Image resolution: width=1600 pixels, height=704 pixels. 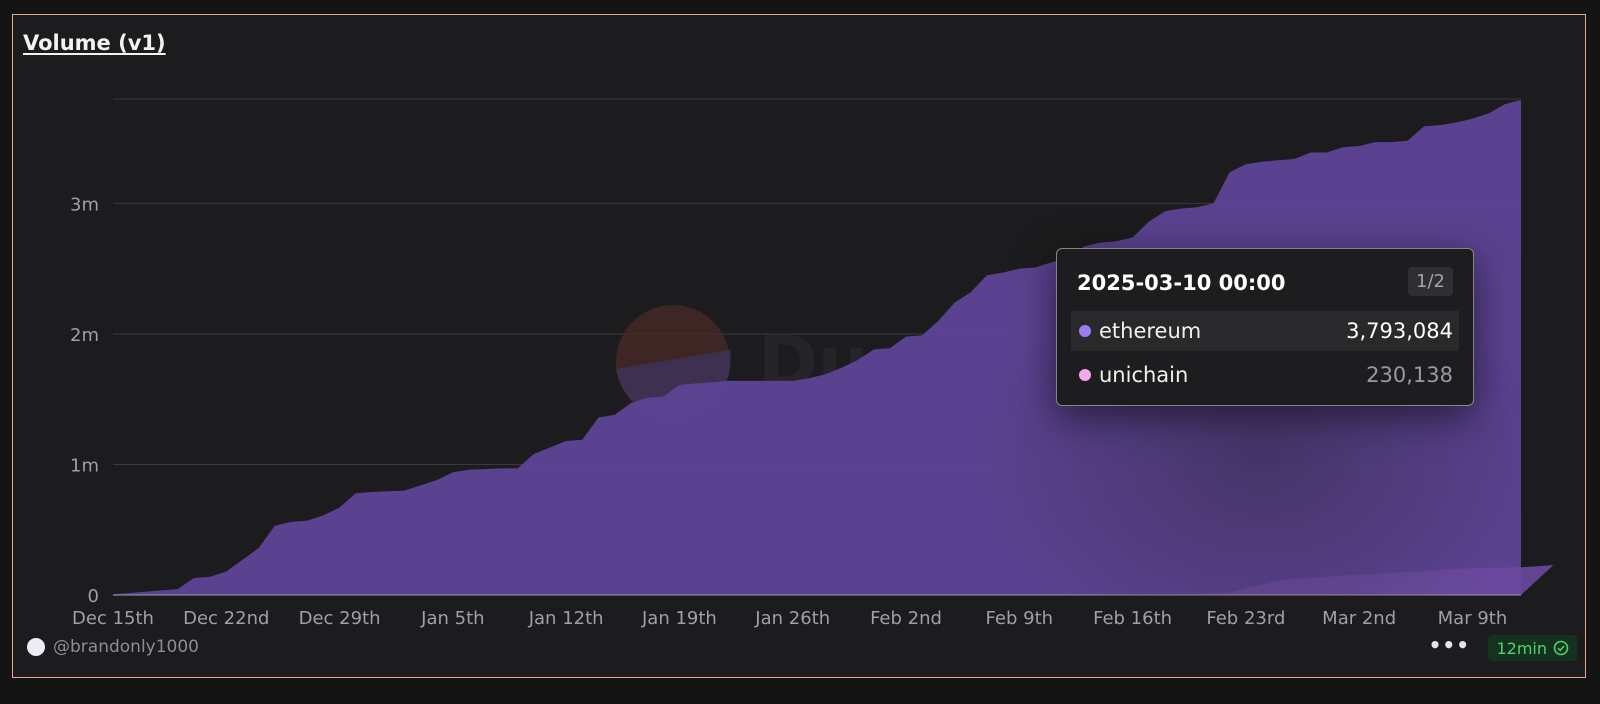 I want to click on tooltip-series-name: unichain, so click(x=1144, y=375).